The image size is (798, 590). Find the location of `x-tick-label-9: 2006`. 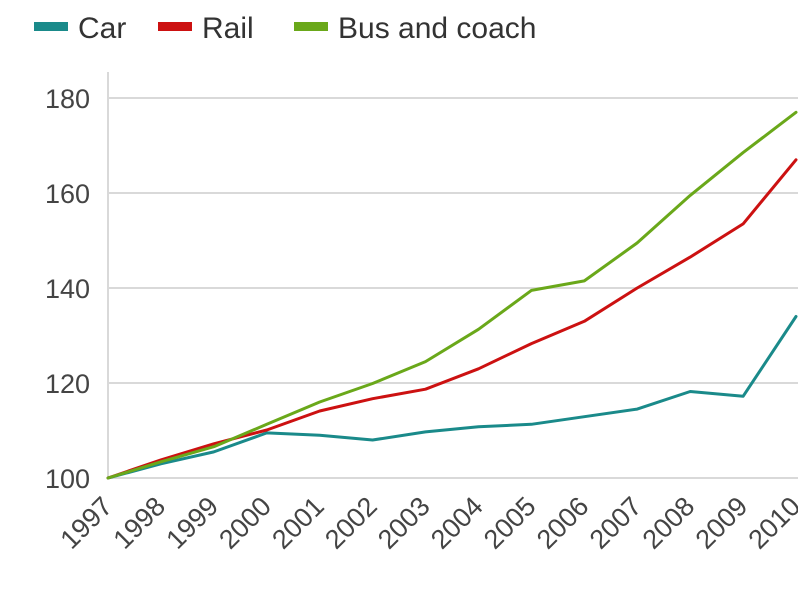

x-tick-label-9: 2006 is located at coordinates (563, 523).